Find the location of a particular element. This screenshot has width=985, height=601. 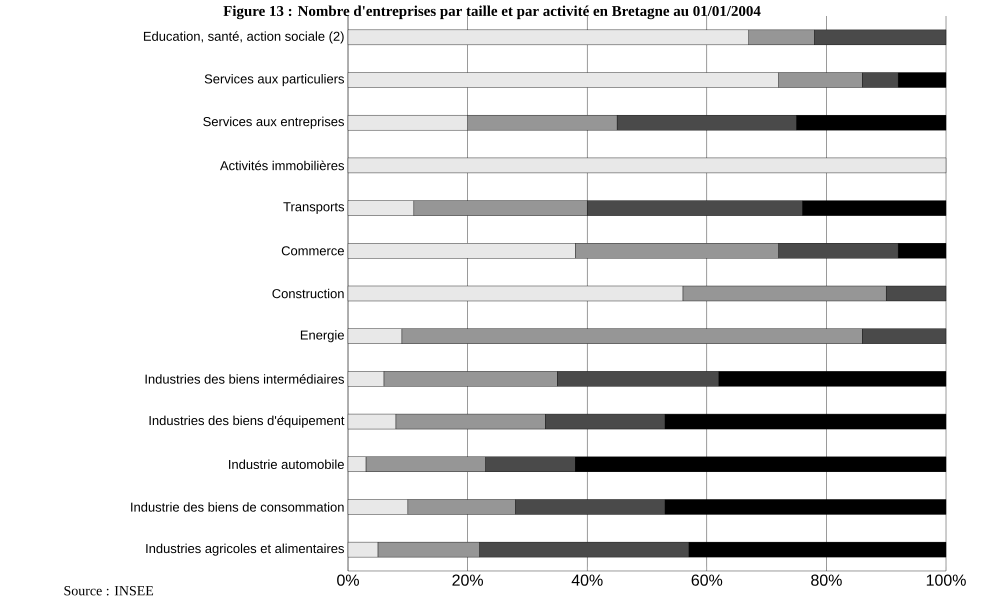

y-tick-label: Services aux particuliers is located at coordinates (274, 80).